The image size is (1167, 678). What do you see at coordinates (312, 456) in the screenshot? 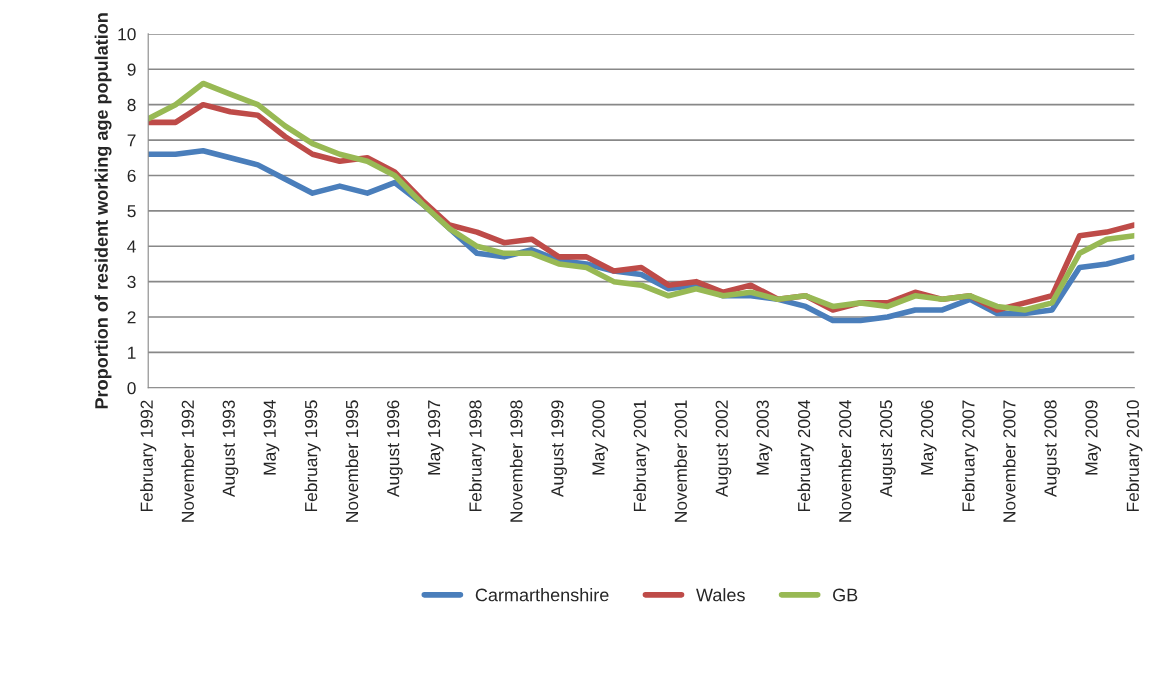
I see `x-tick-label: February 1995` at bounding box center [312, 456].